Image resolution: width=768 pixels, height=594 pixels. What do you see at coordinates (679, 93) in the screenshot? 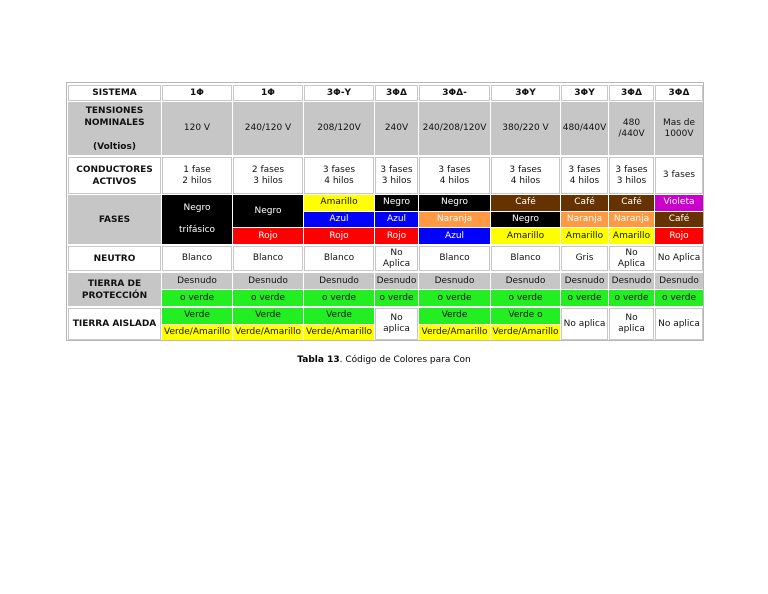
I see `header-system-9: 3ΦΔ` at bounding box center [679, 93].